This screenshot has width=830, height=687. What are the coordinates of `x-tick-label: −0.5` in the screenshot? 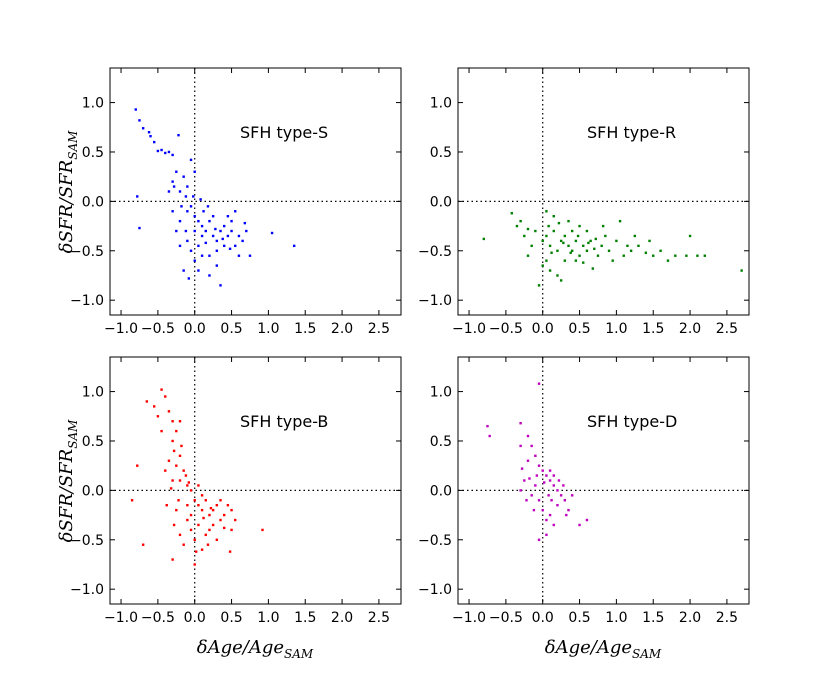 It's located at (158, 618).